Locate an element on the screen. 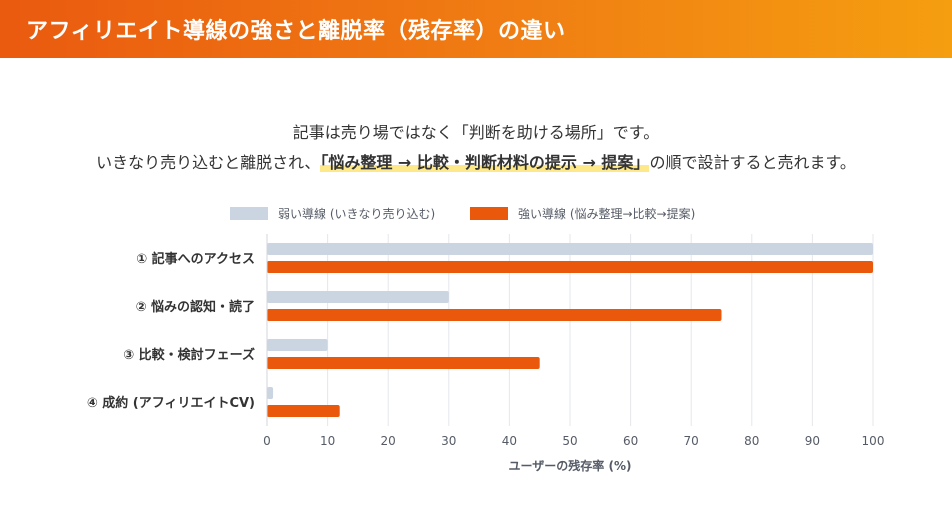 Image resolution: width=952 pixels, height=530 pixels. x-tick-label: 80 is located at coordinates (751, 441).